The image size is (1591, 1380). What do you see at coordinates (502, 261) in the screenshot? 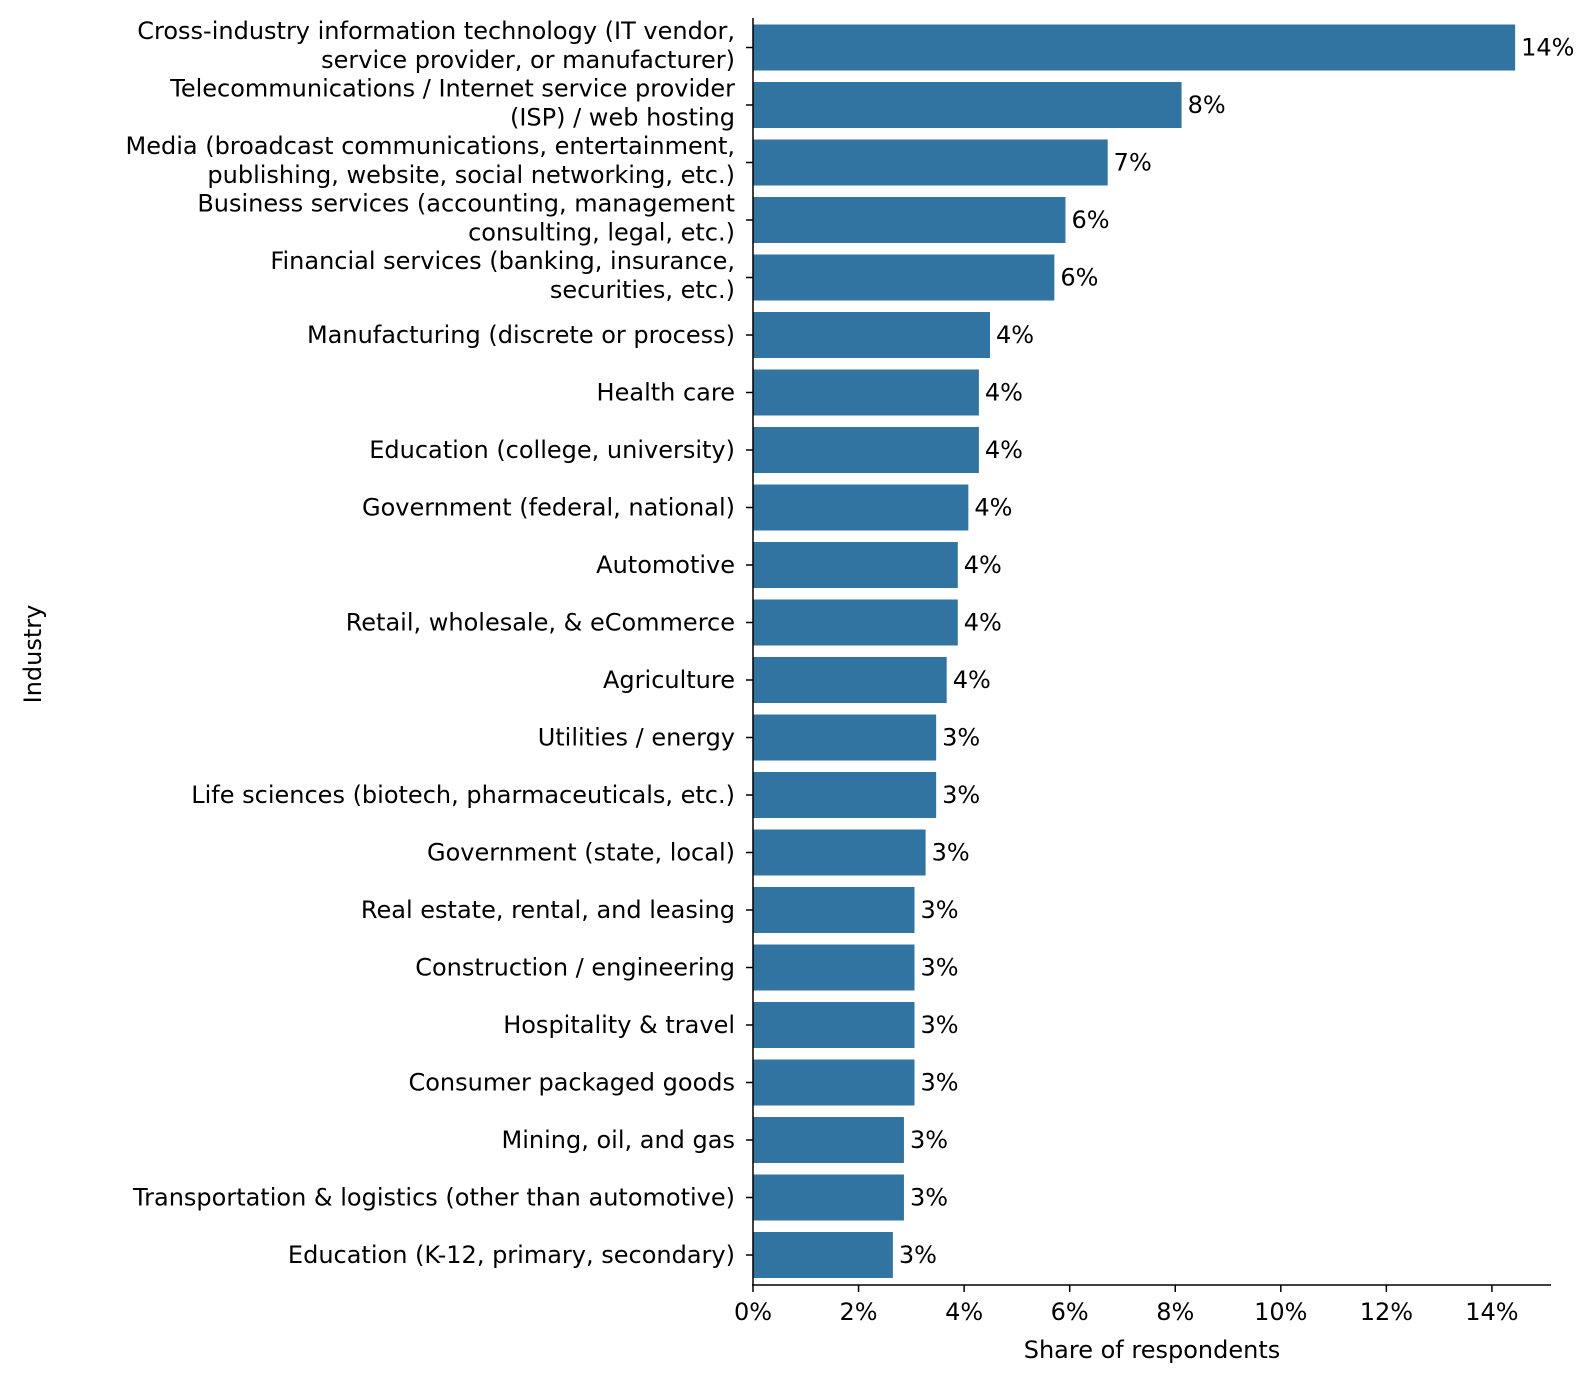
I see `category-label-line: Financial services (banking, insurance,` at bounding box center [502, 261].